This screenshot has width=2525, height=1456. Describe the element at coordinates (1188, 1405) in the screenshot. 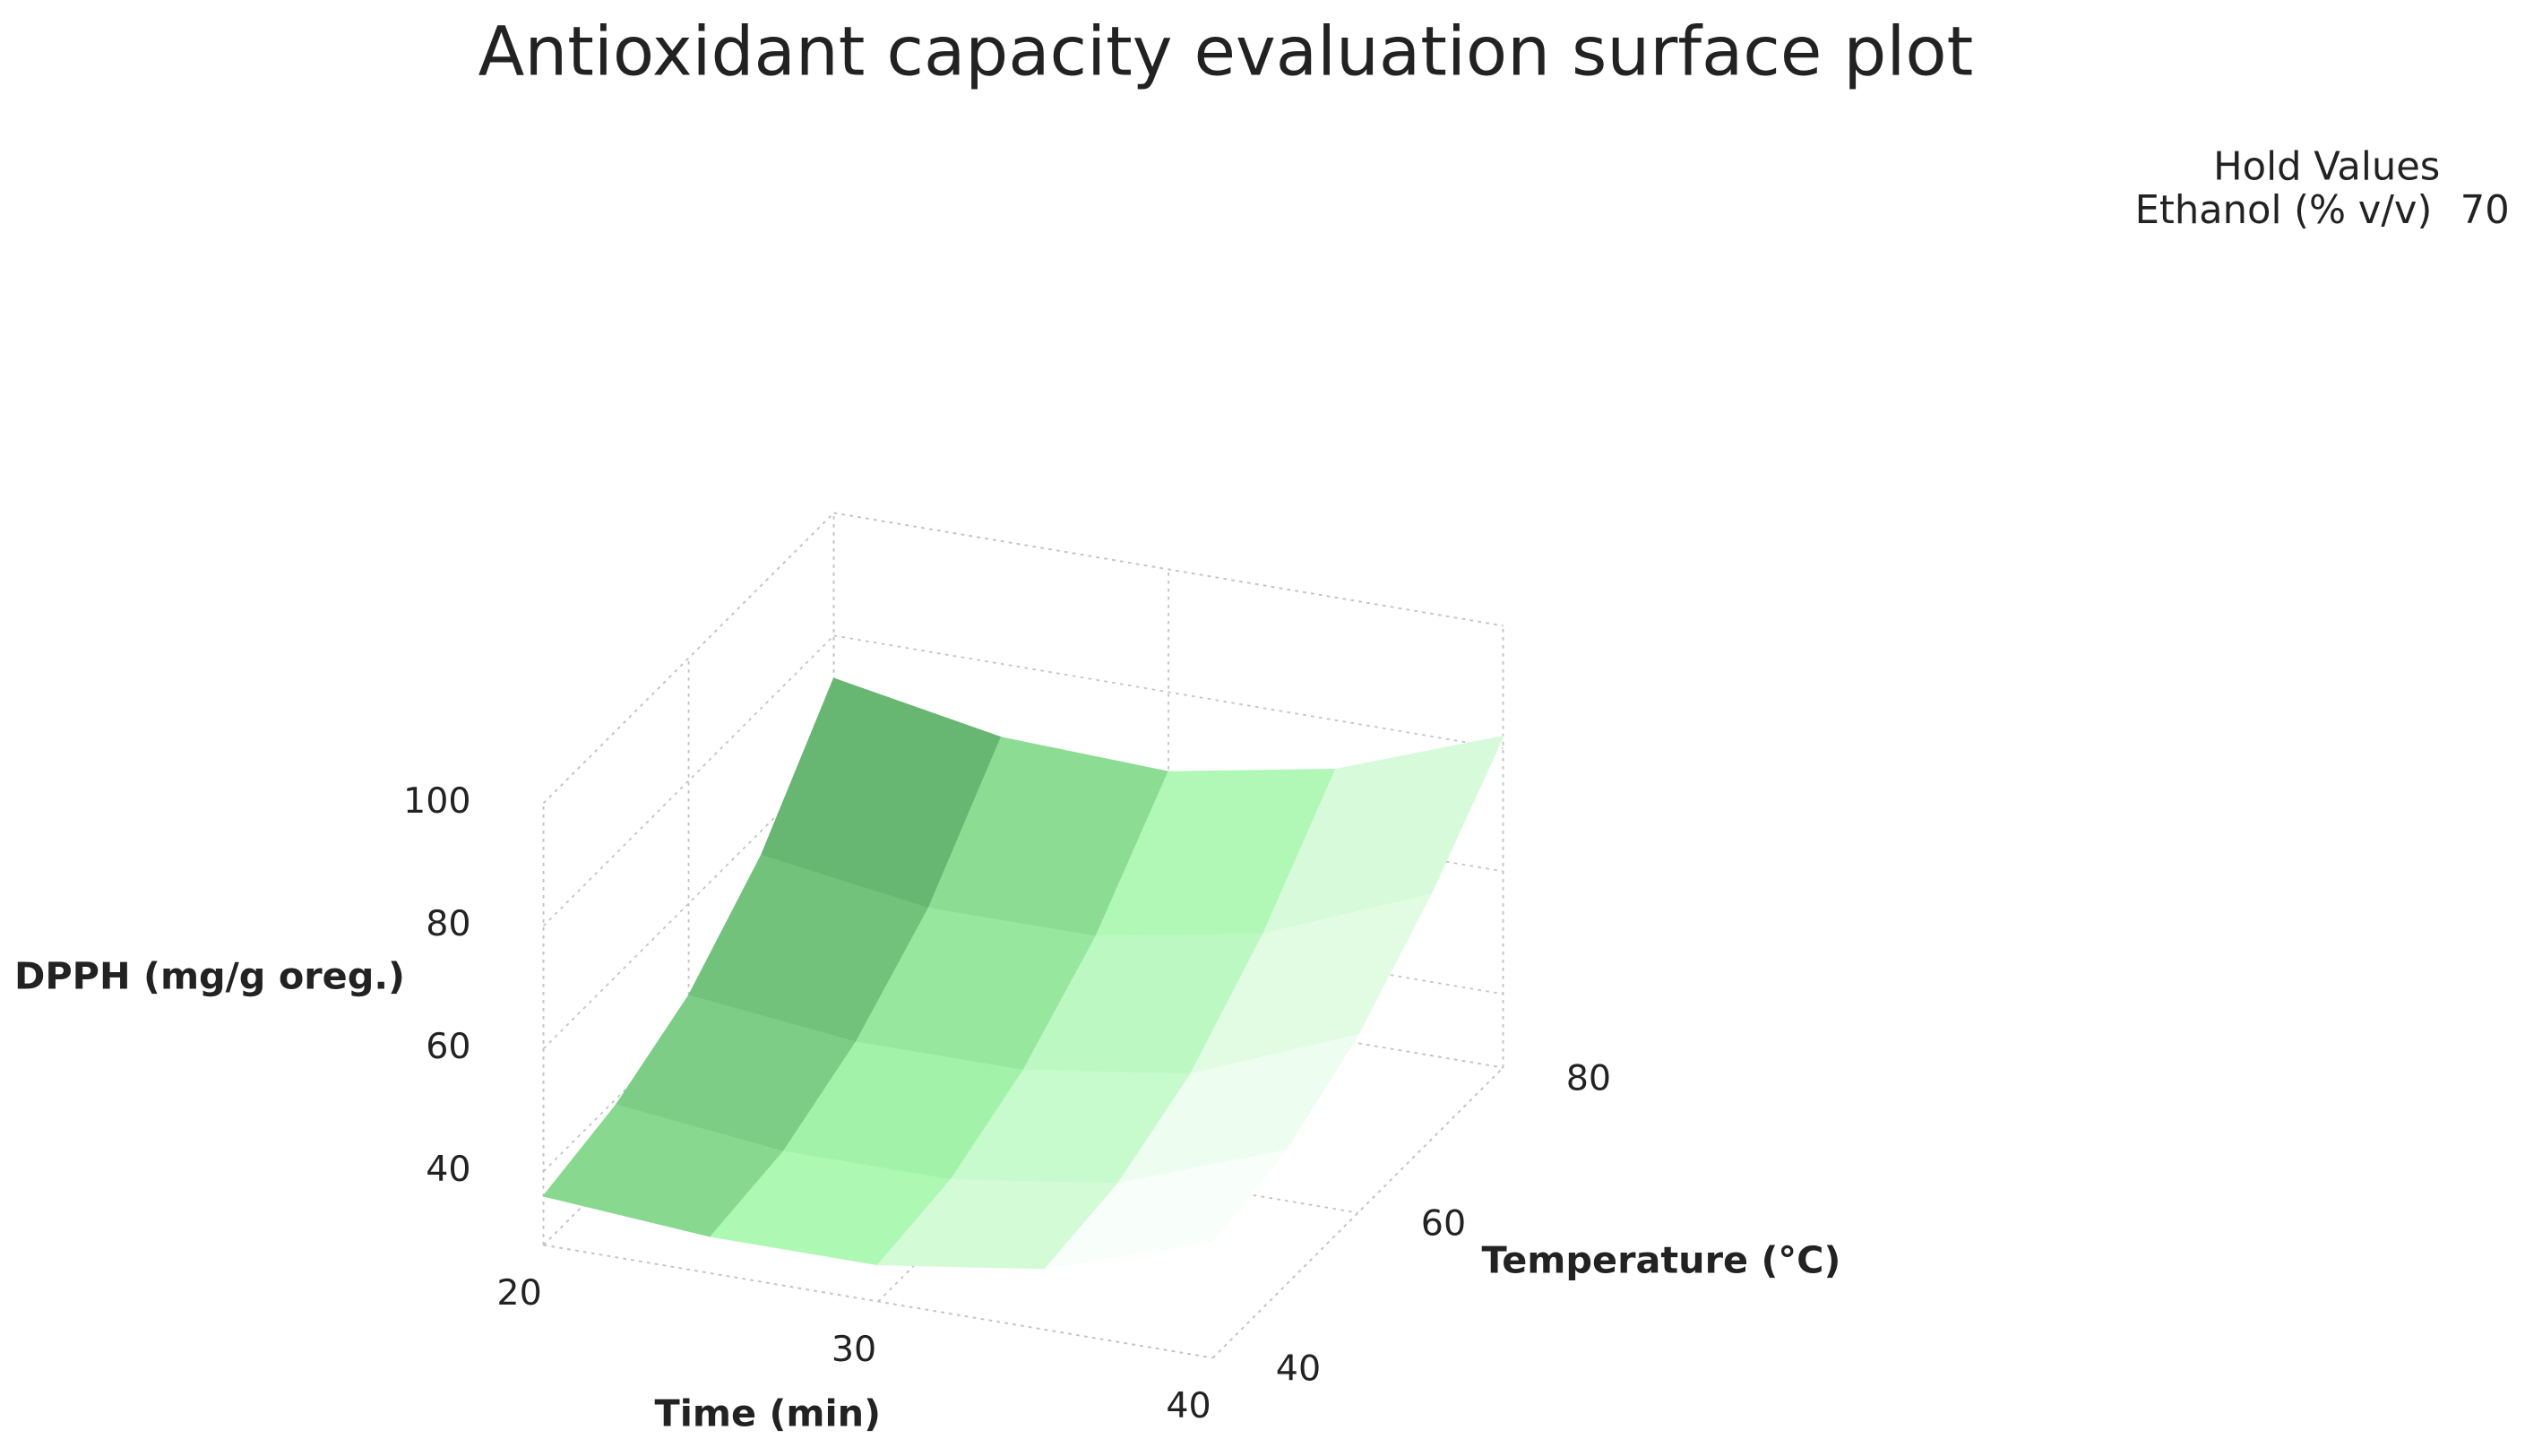

I see `x-tick-label: 40` at that location.